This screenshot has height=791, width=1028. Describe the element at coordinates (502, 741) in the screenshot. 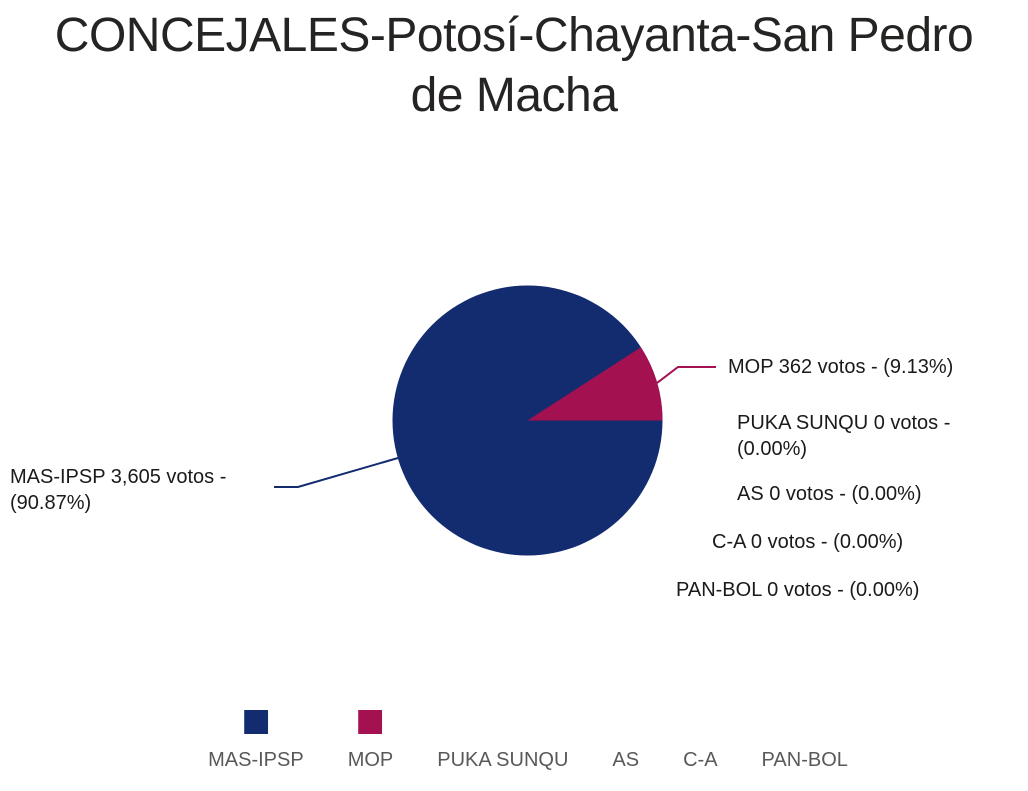

I see `legend-item-puka-sunqu: PUKA SUNQU` at that location.